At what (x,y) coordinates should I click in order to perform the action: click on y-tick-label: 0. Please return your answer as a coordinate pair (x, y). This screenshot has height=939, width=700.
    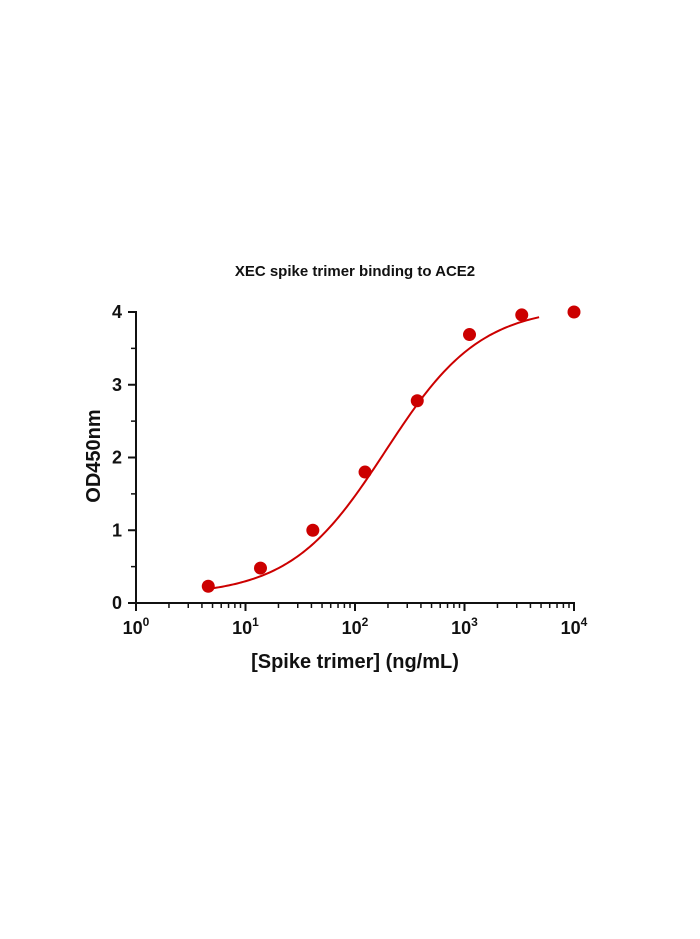
    Looking at the image, I should click on (117, 603).